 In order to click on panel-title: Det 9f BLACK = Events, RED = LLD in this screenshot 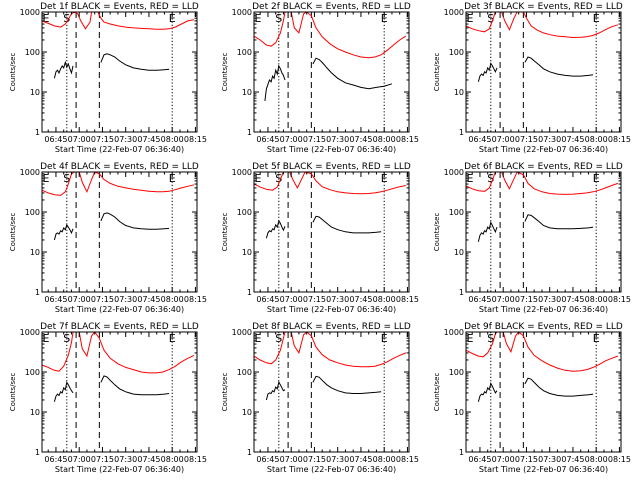, I will do `click(543, 327)`.